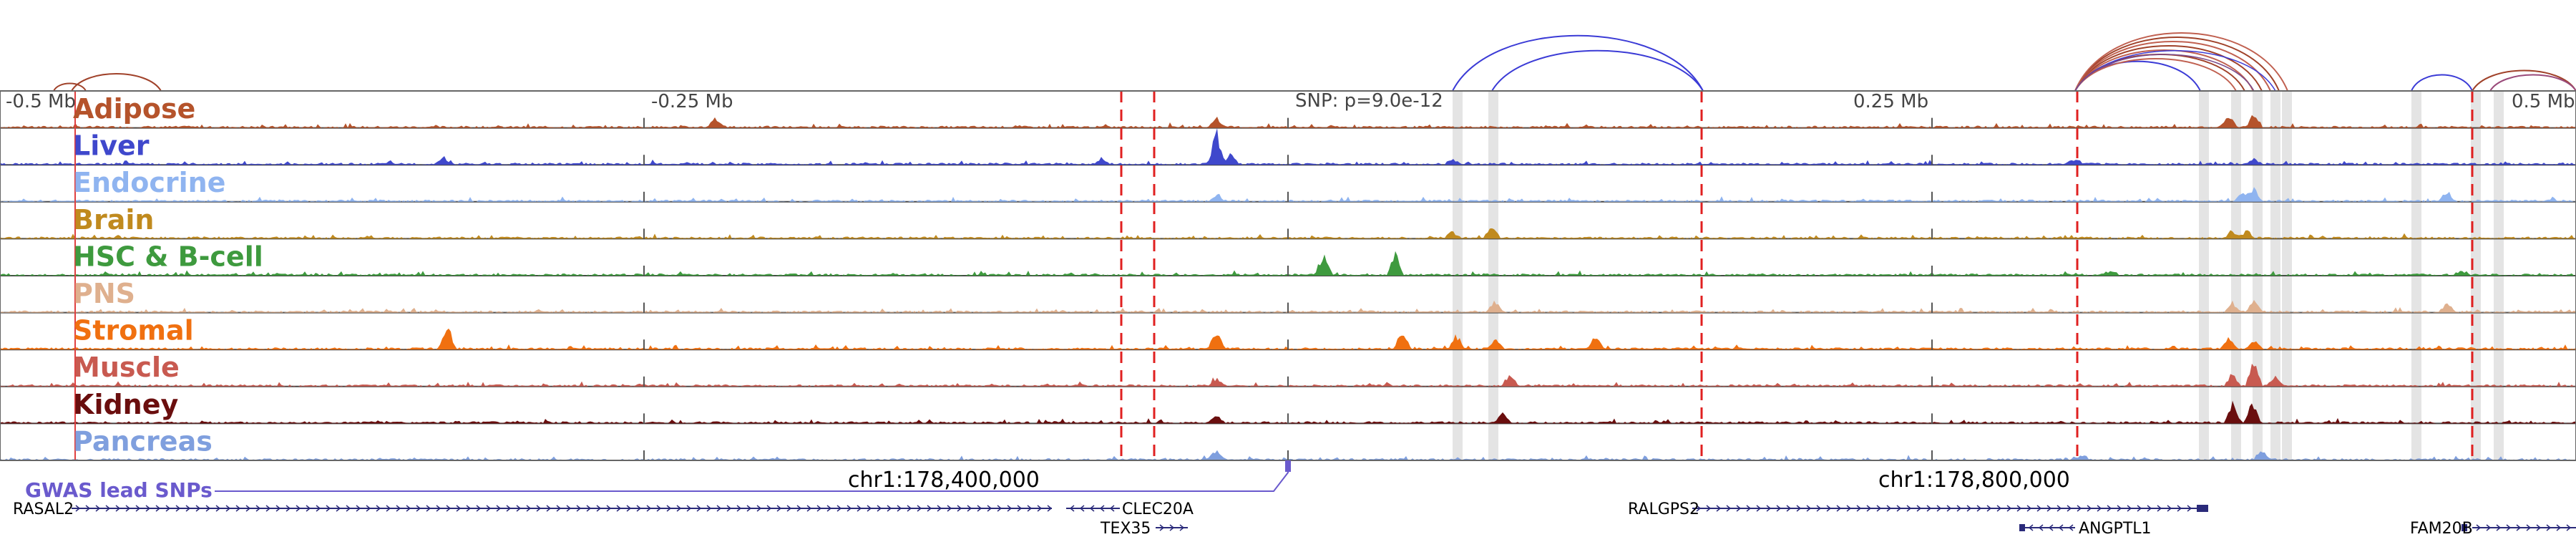  I want to click on track-label: Stromal, so click(133, 331).